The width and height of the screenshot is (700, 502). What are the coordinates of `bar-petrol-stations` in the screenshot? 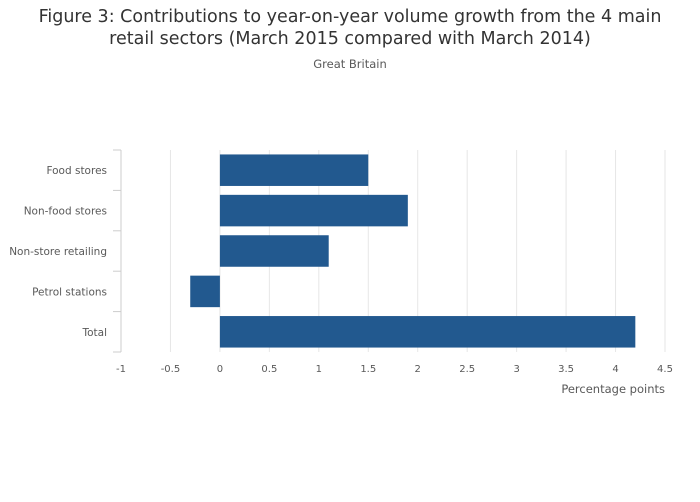 It's located at (205, 291).